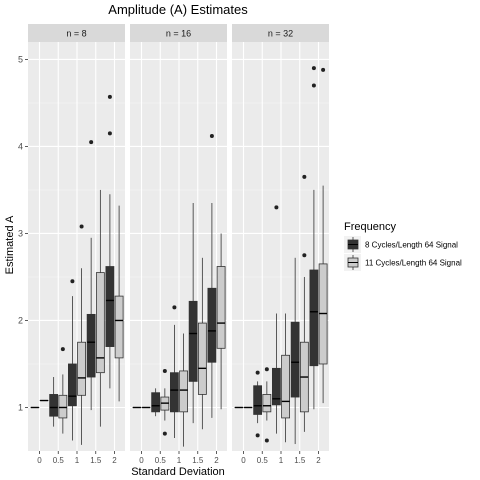  I want to click on facet-label: n = 16, so click(178, 34).